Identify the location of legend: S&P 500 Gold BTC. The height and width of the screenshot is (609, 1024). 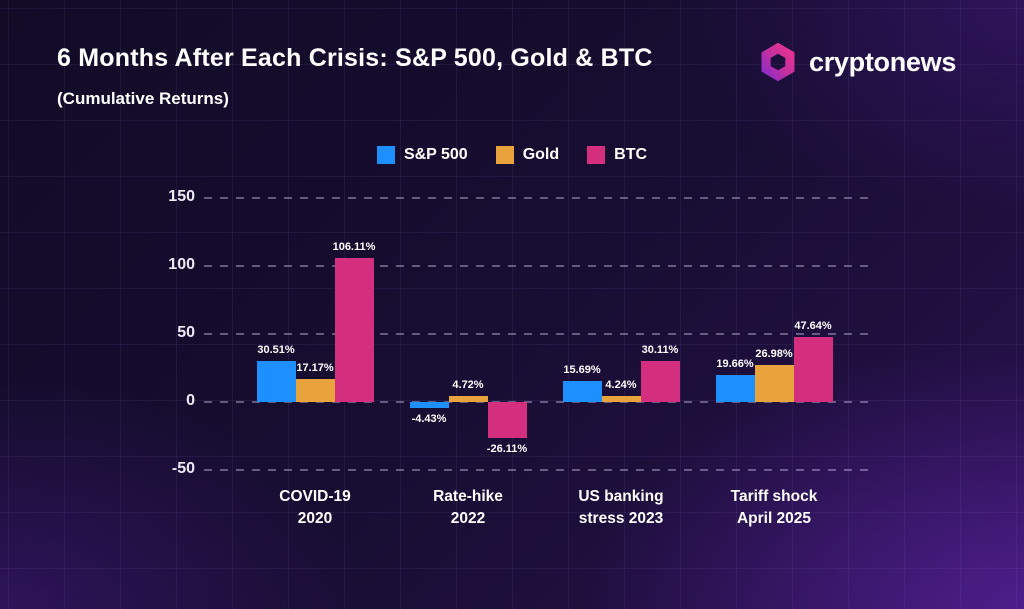
(512, 155).